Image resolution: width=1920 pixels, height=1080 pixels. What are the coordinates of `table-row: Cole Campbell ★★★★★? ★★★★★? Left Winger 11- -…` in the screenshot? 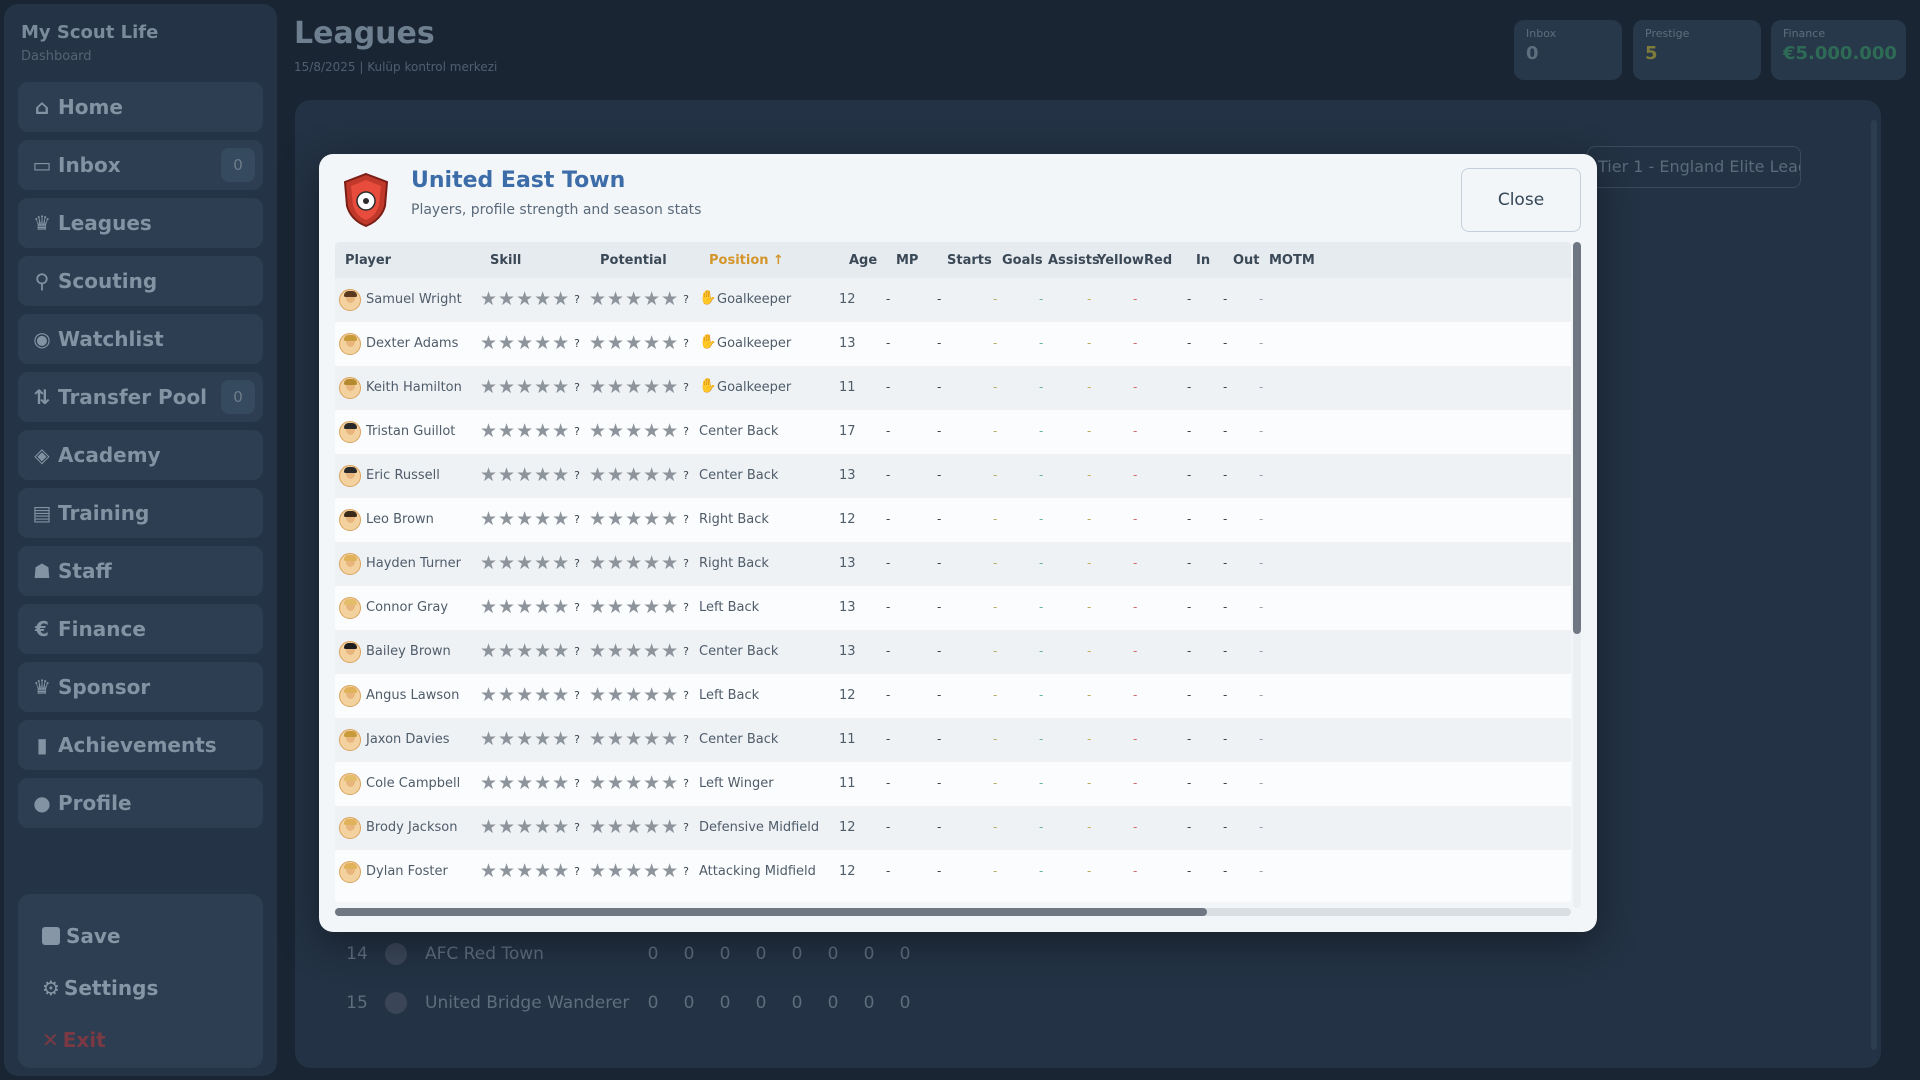 It's located at (953, 784).